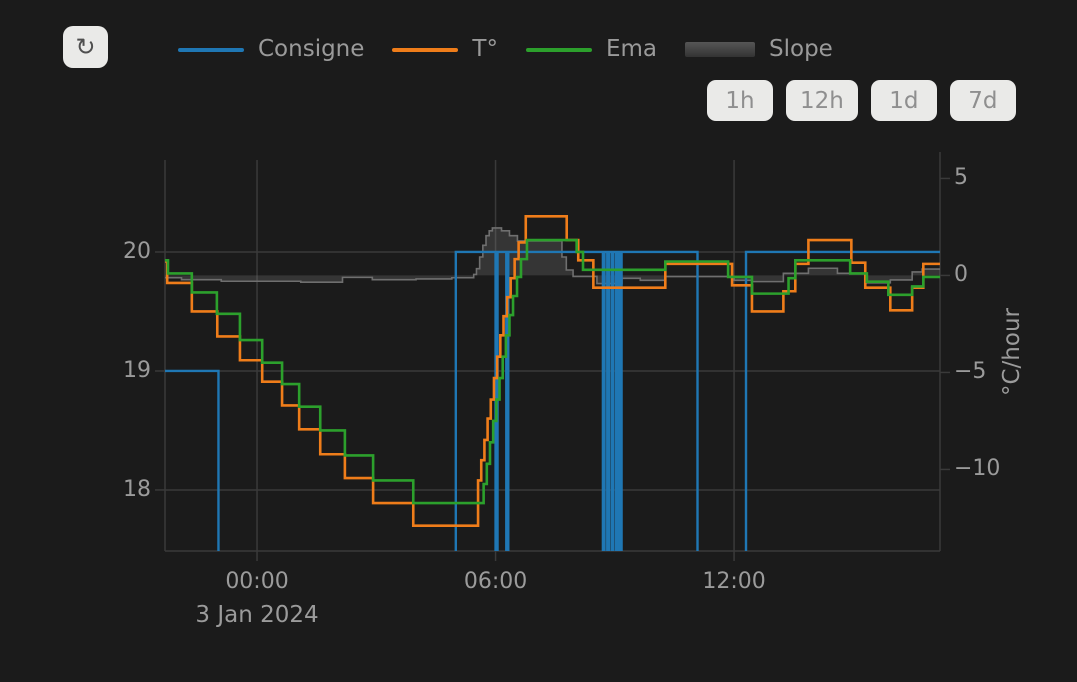 This screenshot has width=1077, height=682. I want to click on right-axis-tick-label: −5, so click(970, 372).